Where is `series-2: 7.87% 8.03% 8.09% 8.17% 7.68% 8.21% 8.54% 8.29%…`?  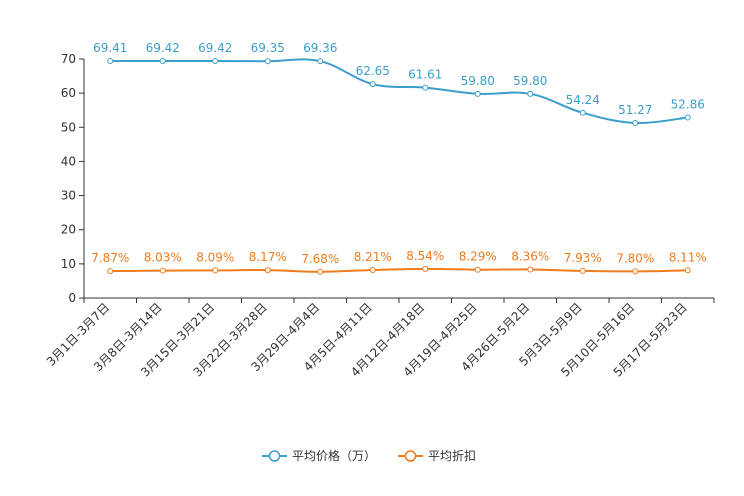 series-2: 7.87% 8.03% 8.09% 8.17% 7.68% 8.21% 8.54% 8.29%… is located at coordinates (399, 262).